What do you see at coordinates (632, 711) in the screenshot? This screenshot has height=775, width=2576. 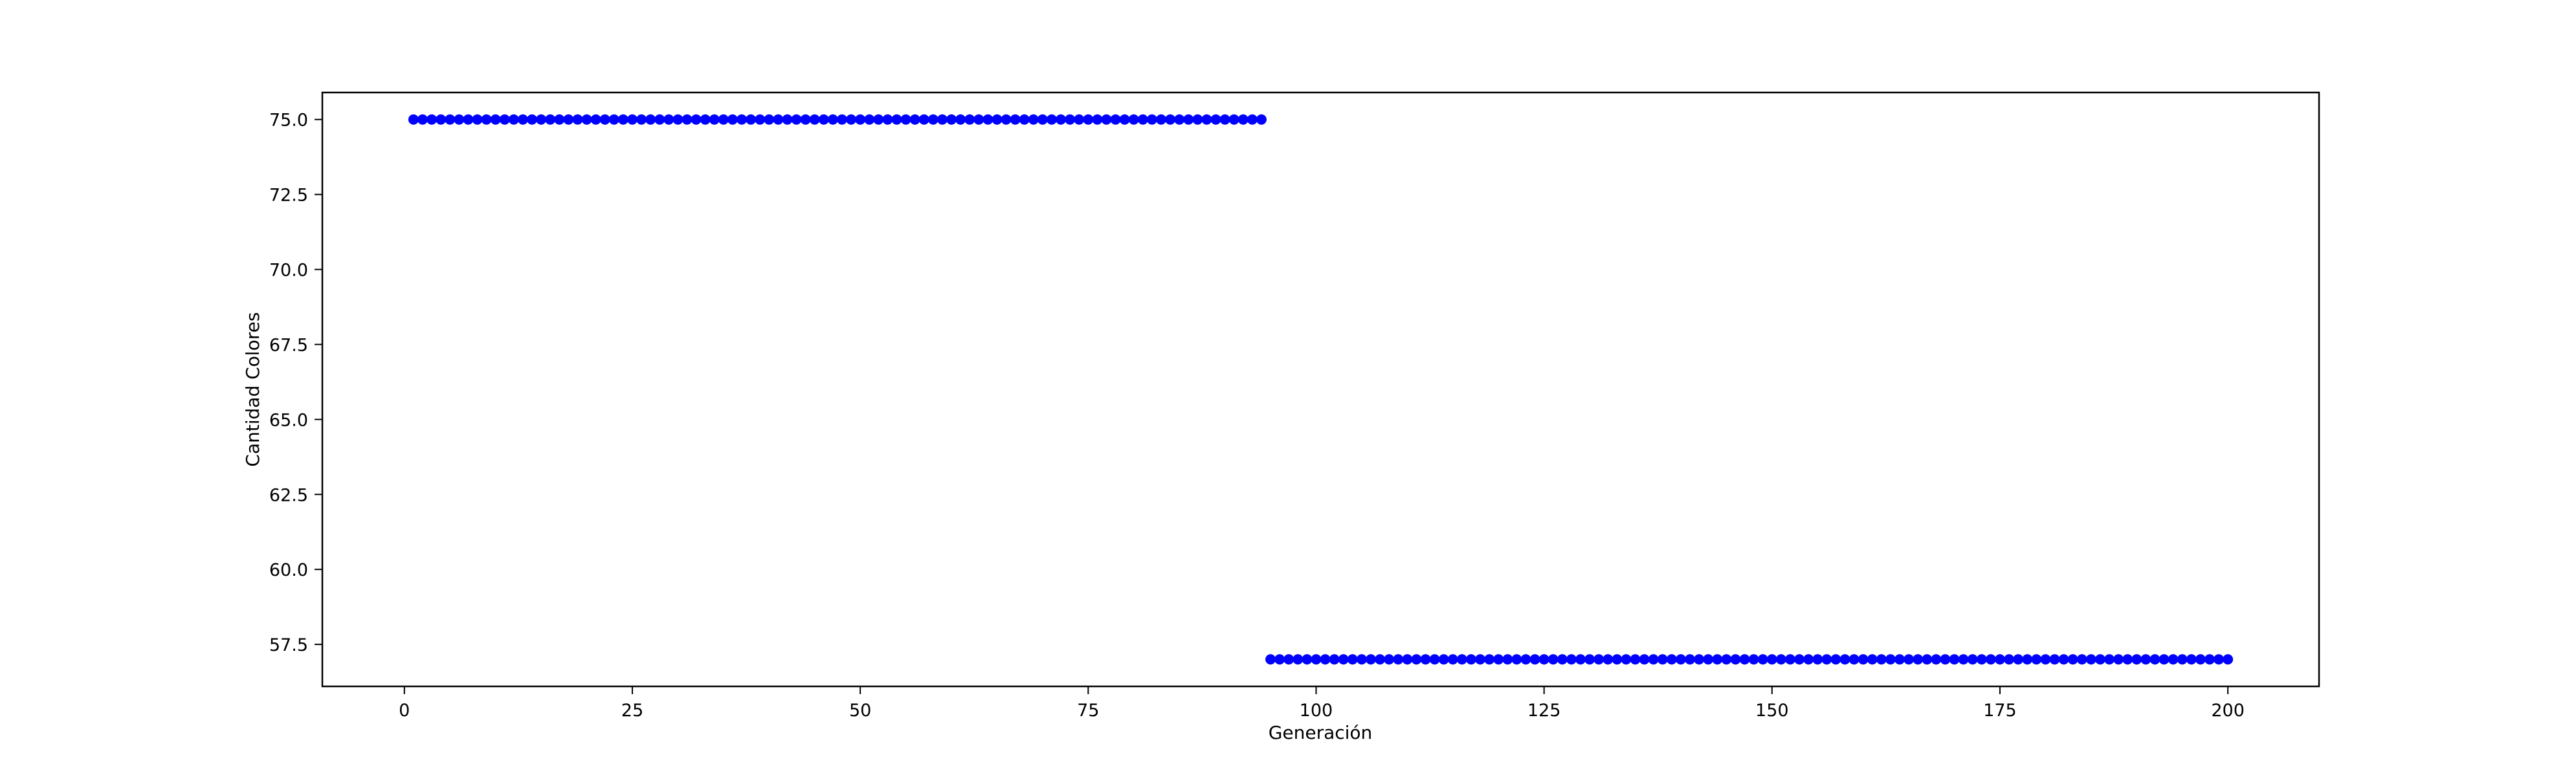 I see `x-tick-label: 25` at bounding box center [632, 711].